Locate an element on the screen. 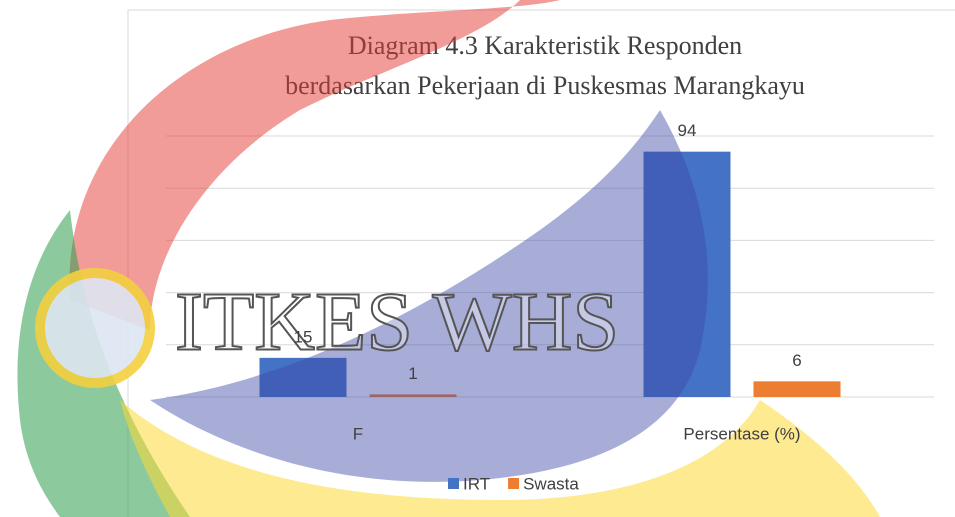 The image size is (955, 517). watermark-logo is located at coordinates (95, 328).